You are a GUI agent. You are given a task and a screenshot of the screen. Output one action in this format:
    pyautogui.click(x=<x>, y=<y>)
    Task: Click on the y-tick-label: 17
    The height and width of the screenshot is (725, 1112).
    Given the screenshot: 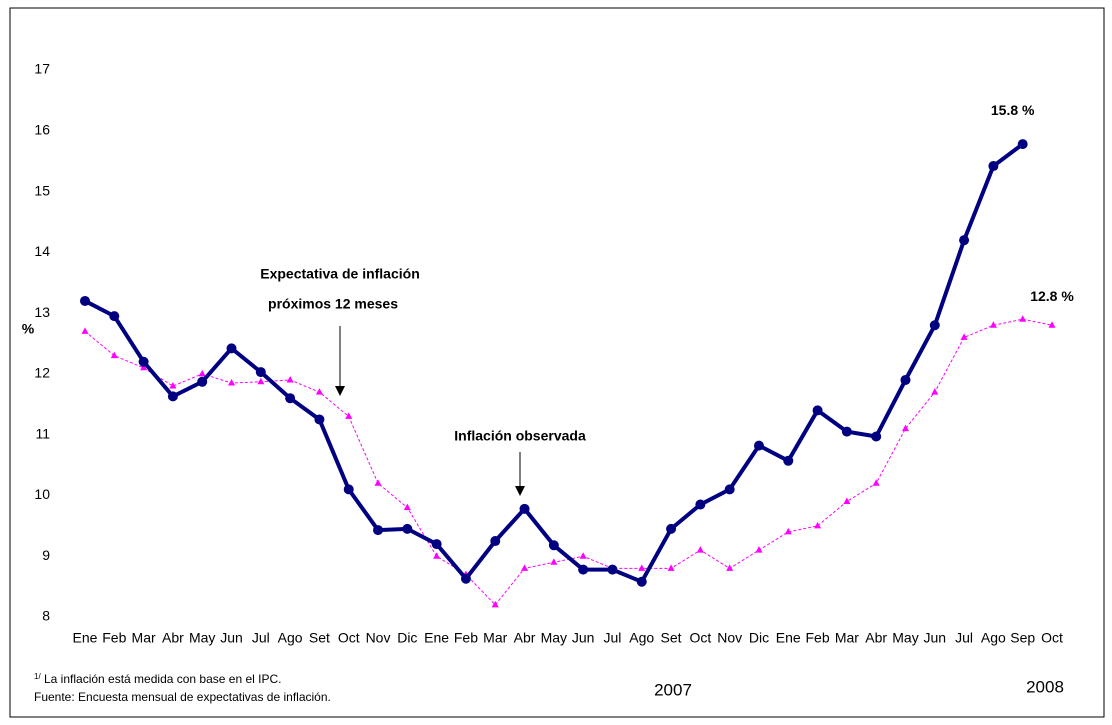 What is the action you would take?
    pyautogui.click(x=42, y=69)
    